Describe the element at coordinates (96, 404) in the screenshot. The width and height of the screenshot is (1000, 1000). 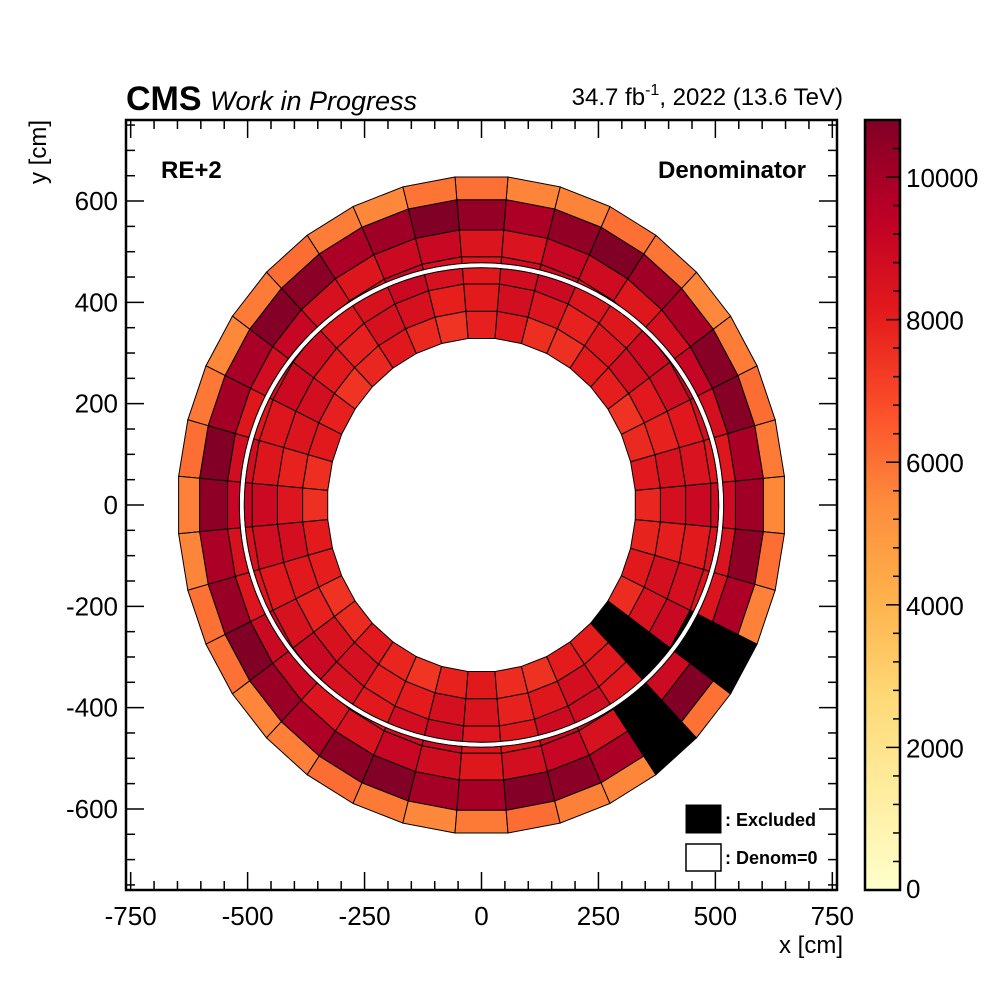
I see `y-tick-label: 200` at that location.